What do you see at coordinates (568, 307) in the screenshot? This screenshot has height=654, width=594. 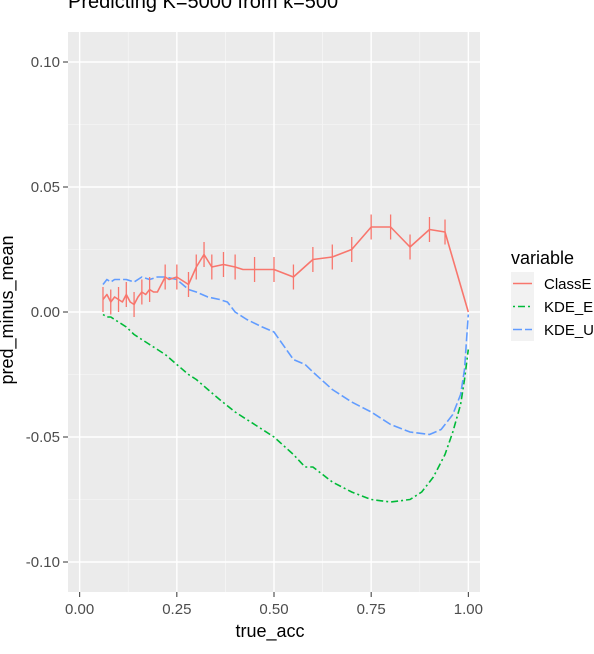 I see `legend-label-KDE_E: KDE_E` at bounding box center [568, 307].